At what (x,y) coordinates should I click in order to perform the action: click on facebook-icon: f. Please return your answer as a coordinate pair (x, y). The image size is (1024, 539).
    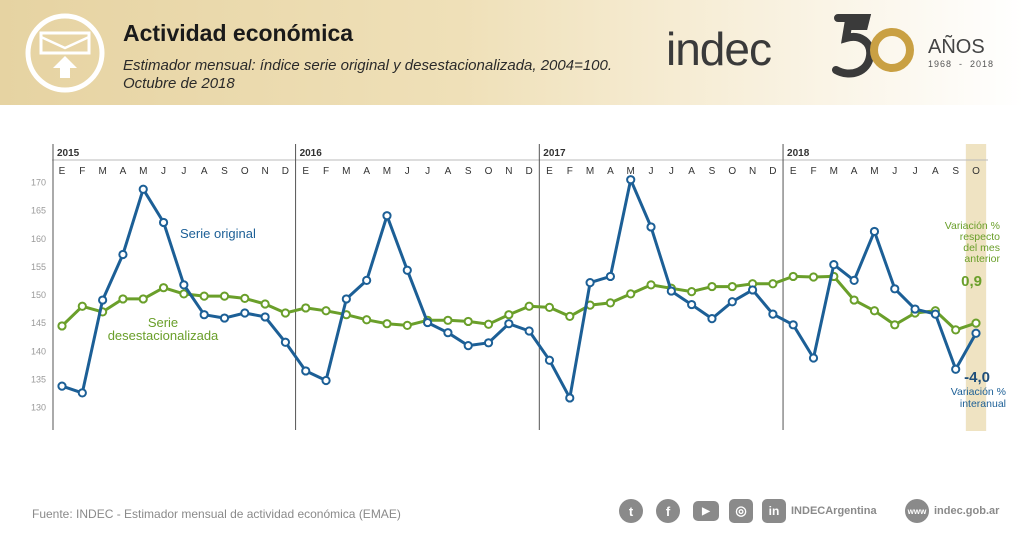
    Looking at the image, I should click on (668, 511).